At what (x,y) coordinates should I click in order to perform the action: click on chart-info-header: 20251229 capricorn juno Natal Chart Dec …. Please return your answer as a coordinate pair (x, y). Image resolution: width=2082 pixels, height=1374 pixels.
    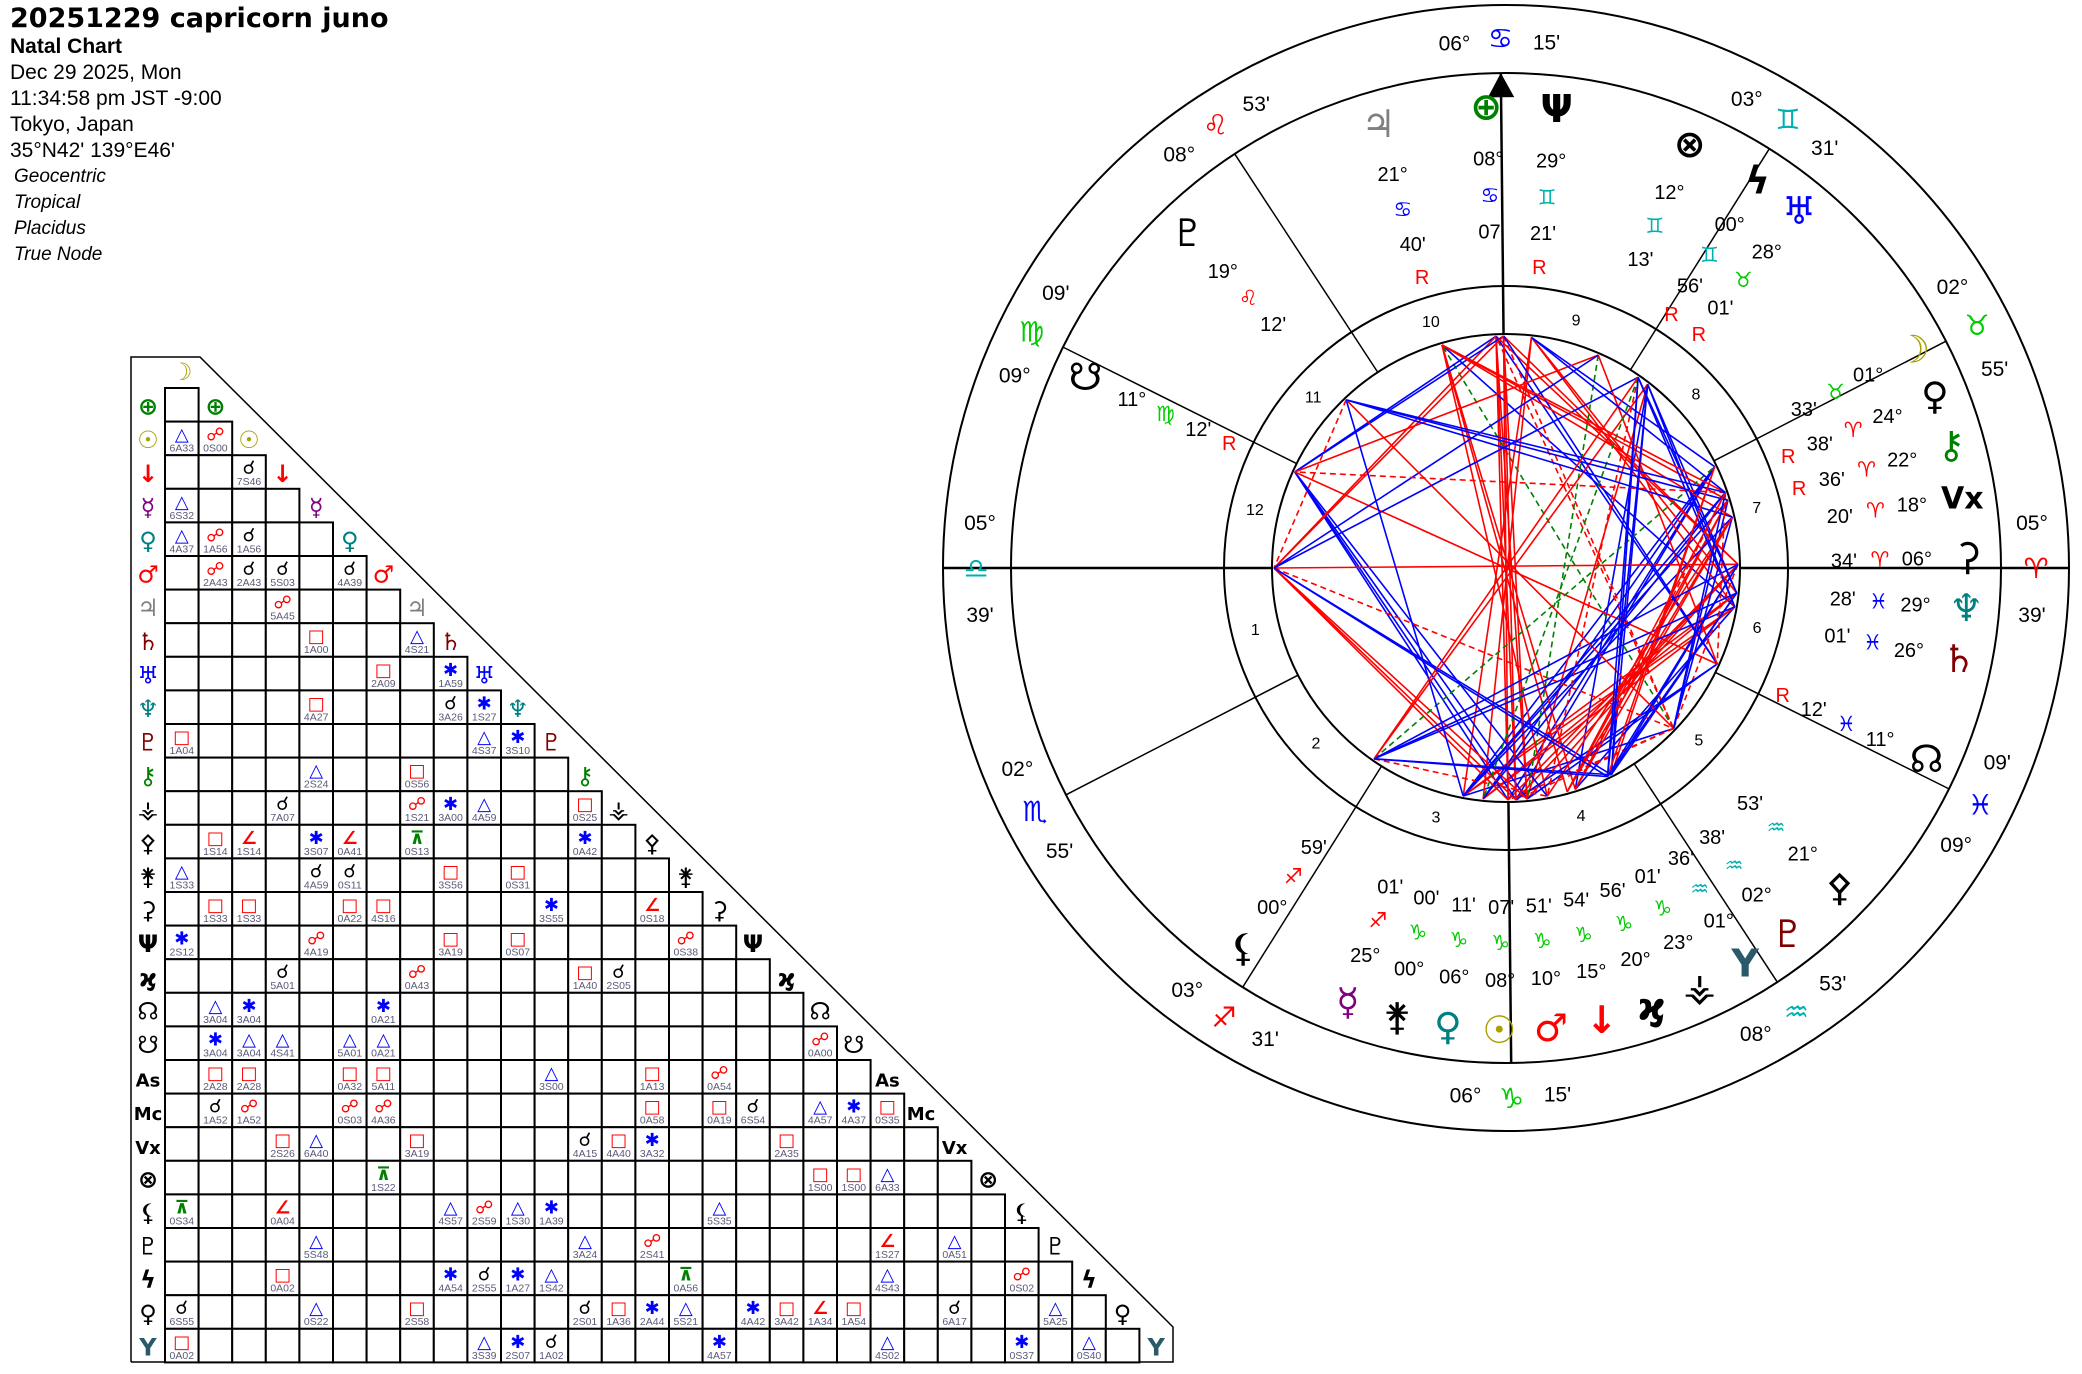
    Looking at the image, I should click on (199, 136).